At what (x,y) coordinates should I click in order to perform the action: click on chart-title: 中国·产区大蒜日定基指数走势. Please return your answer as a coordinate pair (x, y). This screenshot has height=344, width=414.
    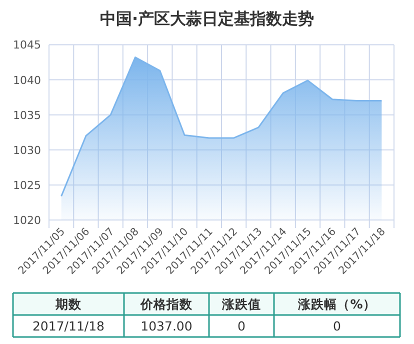
    Looking at the image, I should click on (207, 18).